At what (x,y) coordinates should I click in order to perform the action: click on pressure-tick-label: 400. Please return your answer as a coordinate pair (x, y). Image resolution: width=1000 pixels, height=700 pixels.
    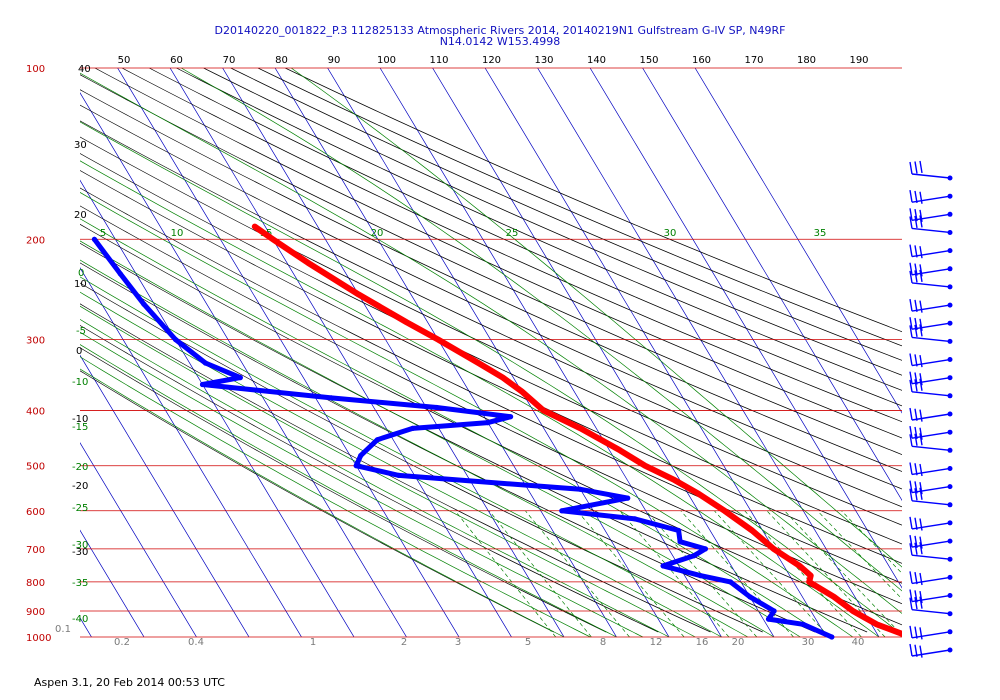
    Looking at the image, I should click on (35, 412).